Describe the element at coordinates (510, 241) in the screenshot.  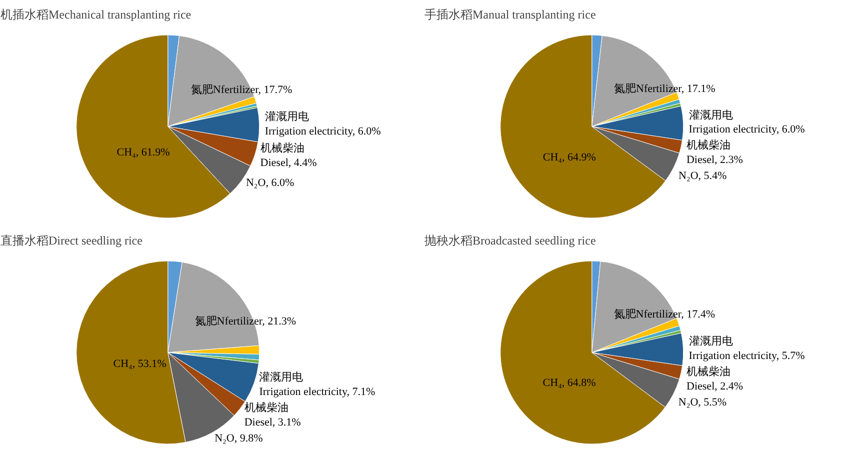
I see `chart-title: 抛秧水稻Broadcasted seedling rice` at that location.